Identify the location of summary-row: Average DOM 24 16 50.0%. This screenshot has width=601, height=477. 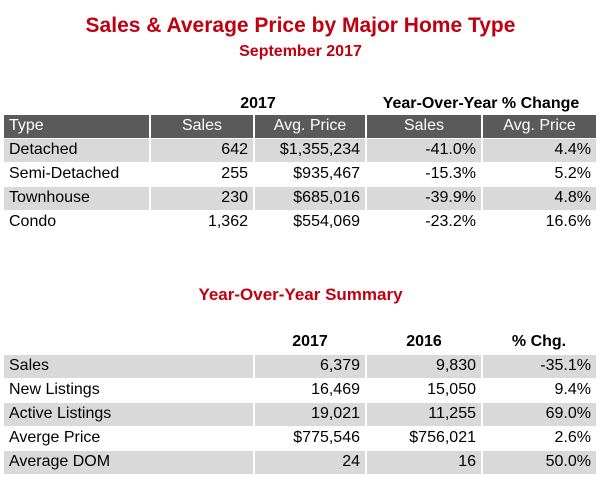
(300, 461).